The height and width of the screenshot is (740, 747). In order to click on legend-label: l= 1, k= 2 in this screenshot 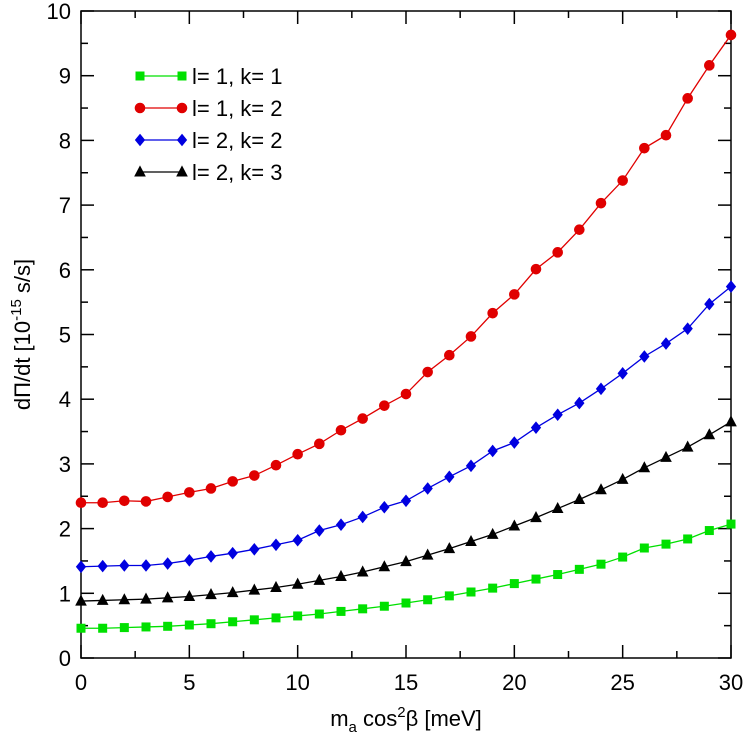, I will do `click(237, 108)`.